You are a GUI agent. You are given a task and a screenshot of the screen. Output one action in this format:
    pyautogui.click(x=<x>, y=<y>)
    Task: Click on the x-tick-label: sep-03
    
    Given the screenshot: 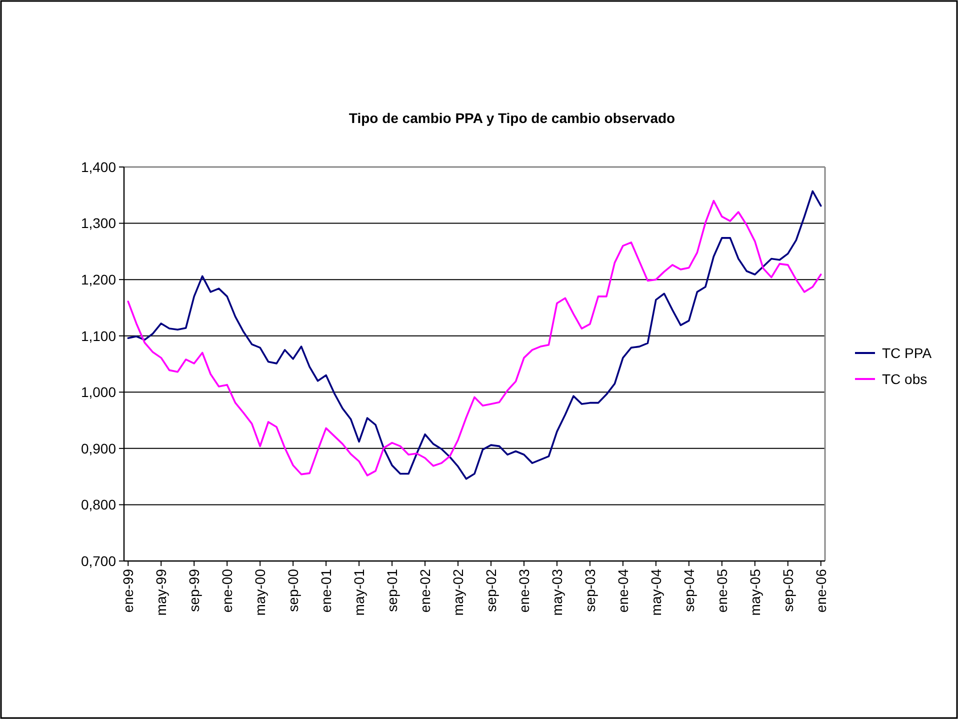 What is the action you would take?
    pyautogui.click(x=590, y=590)
    